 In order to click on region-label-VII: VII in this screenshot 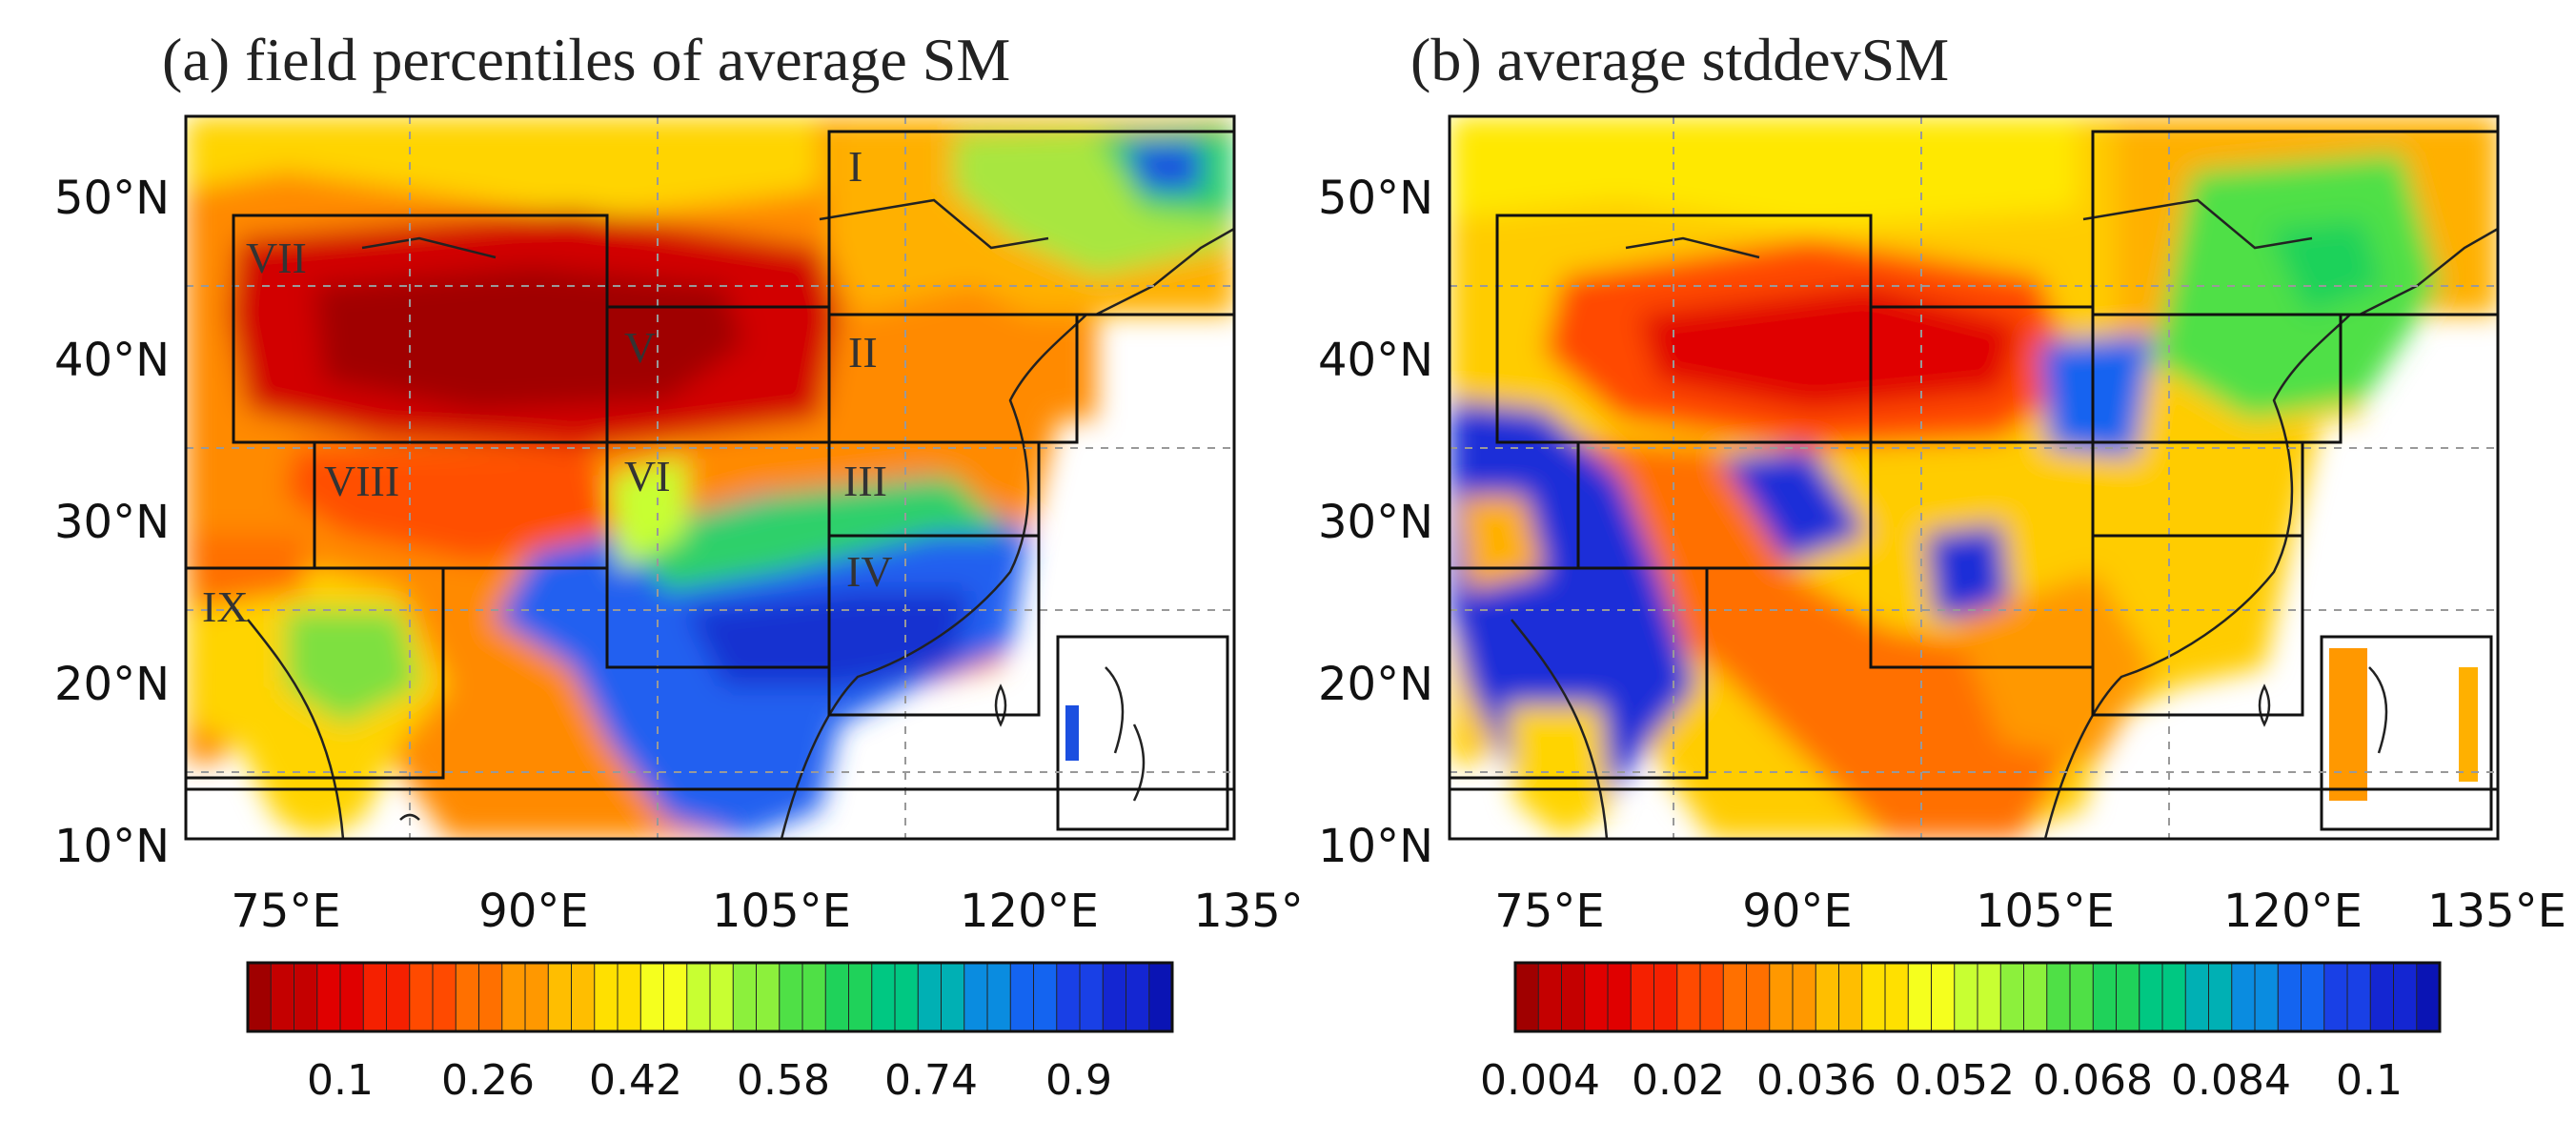, I will do `click(276, 258)`.